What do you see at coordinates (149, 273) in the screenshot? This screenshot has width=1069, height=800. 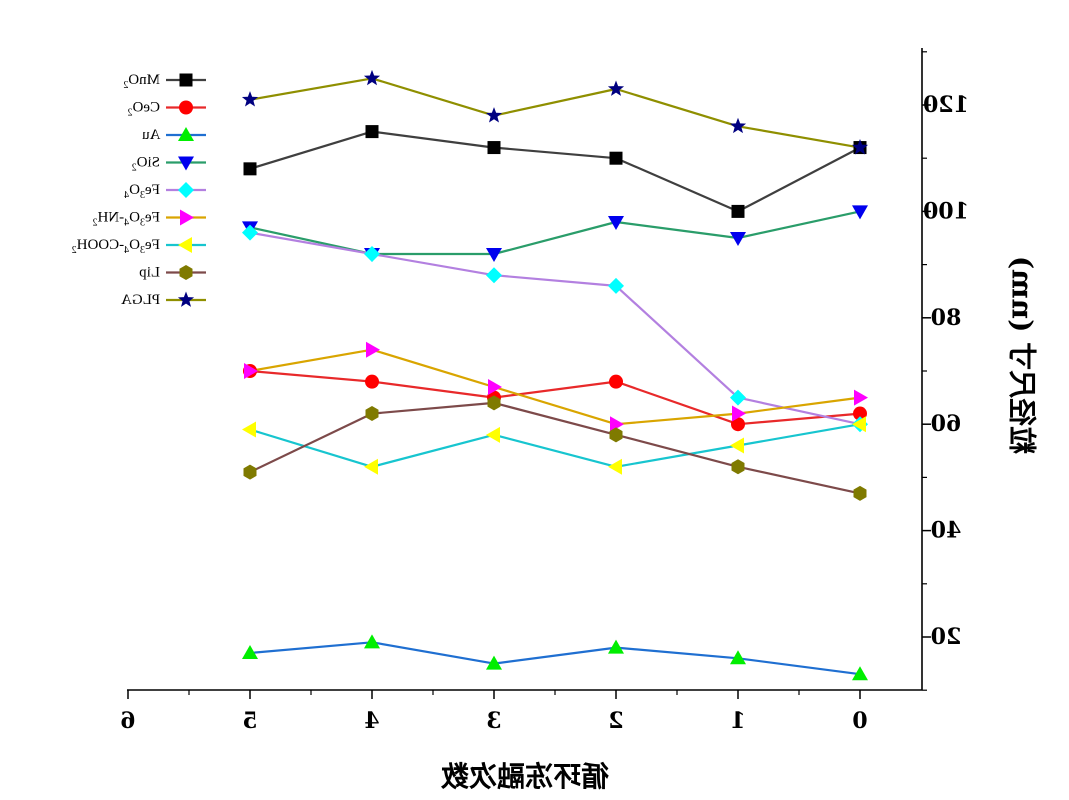 I see `legend-label: Lip` at bounding box center [149, 273].